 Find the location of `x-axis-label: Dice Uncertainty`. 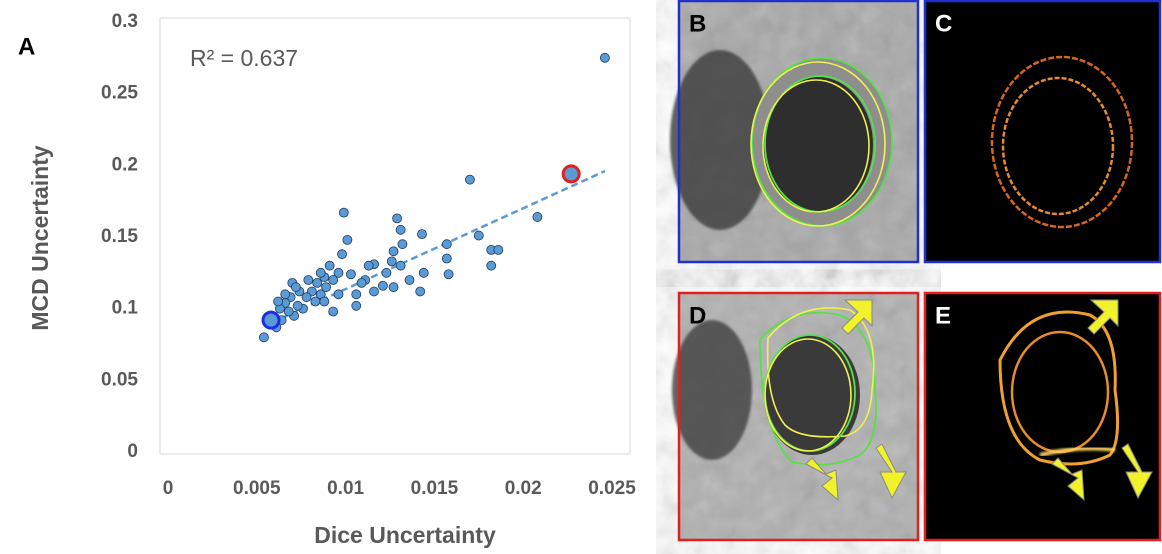

x-axis-label: Dice Uncertainty is located at coordinates (405, 535).